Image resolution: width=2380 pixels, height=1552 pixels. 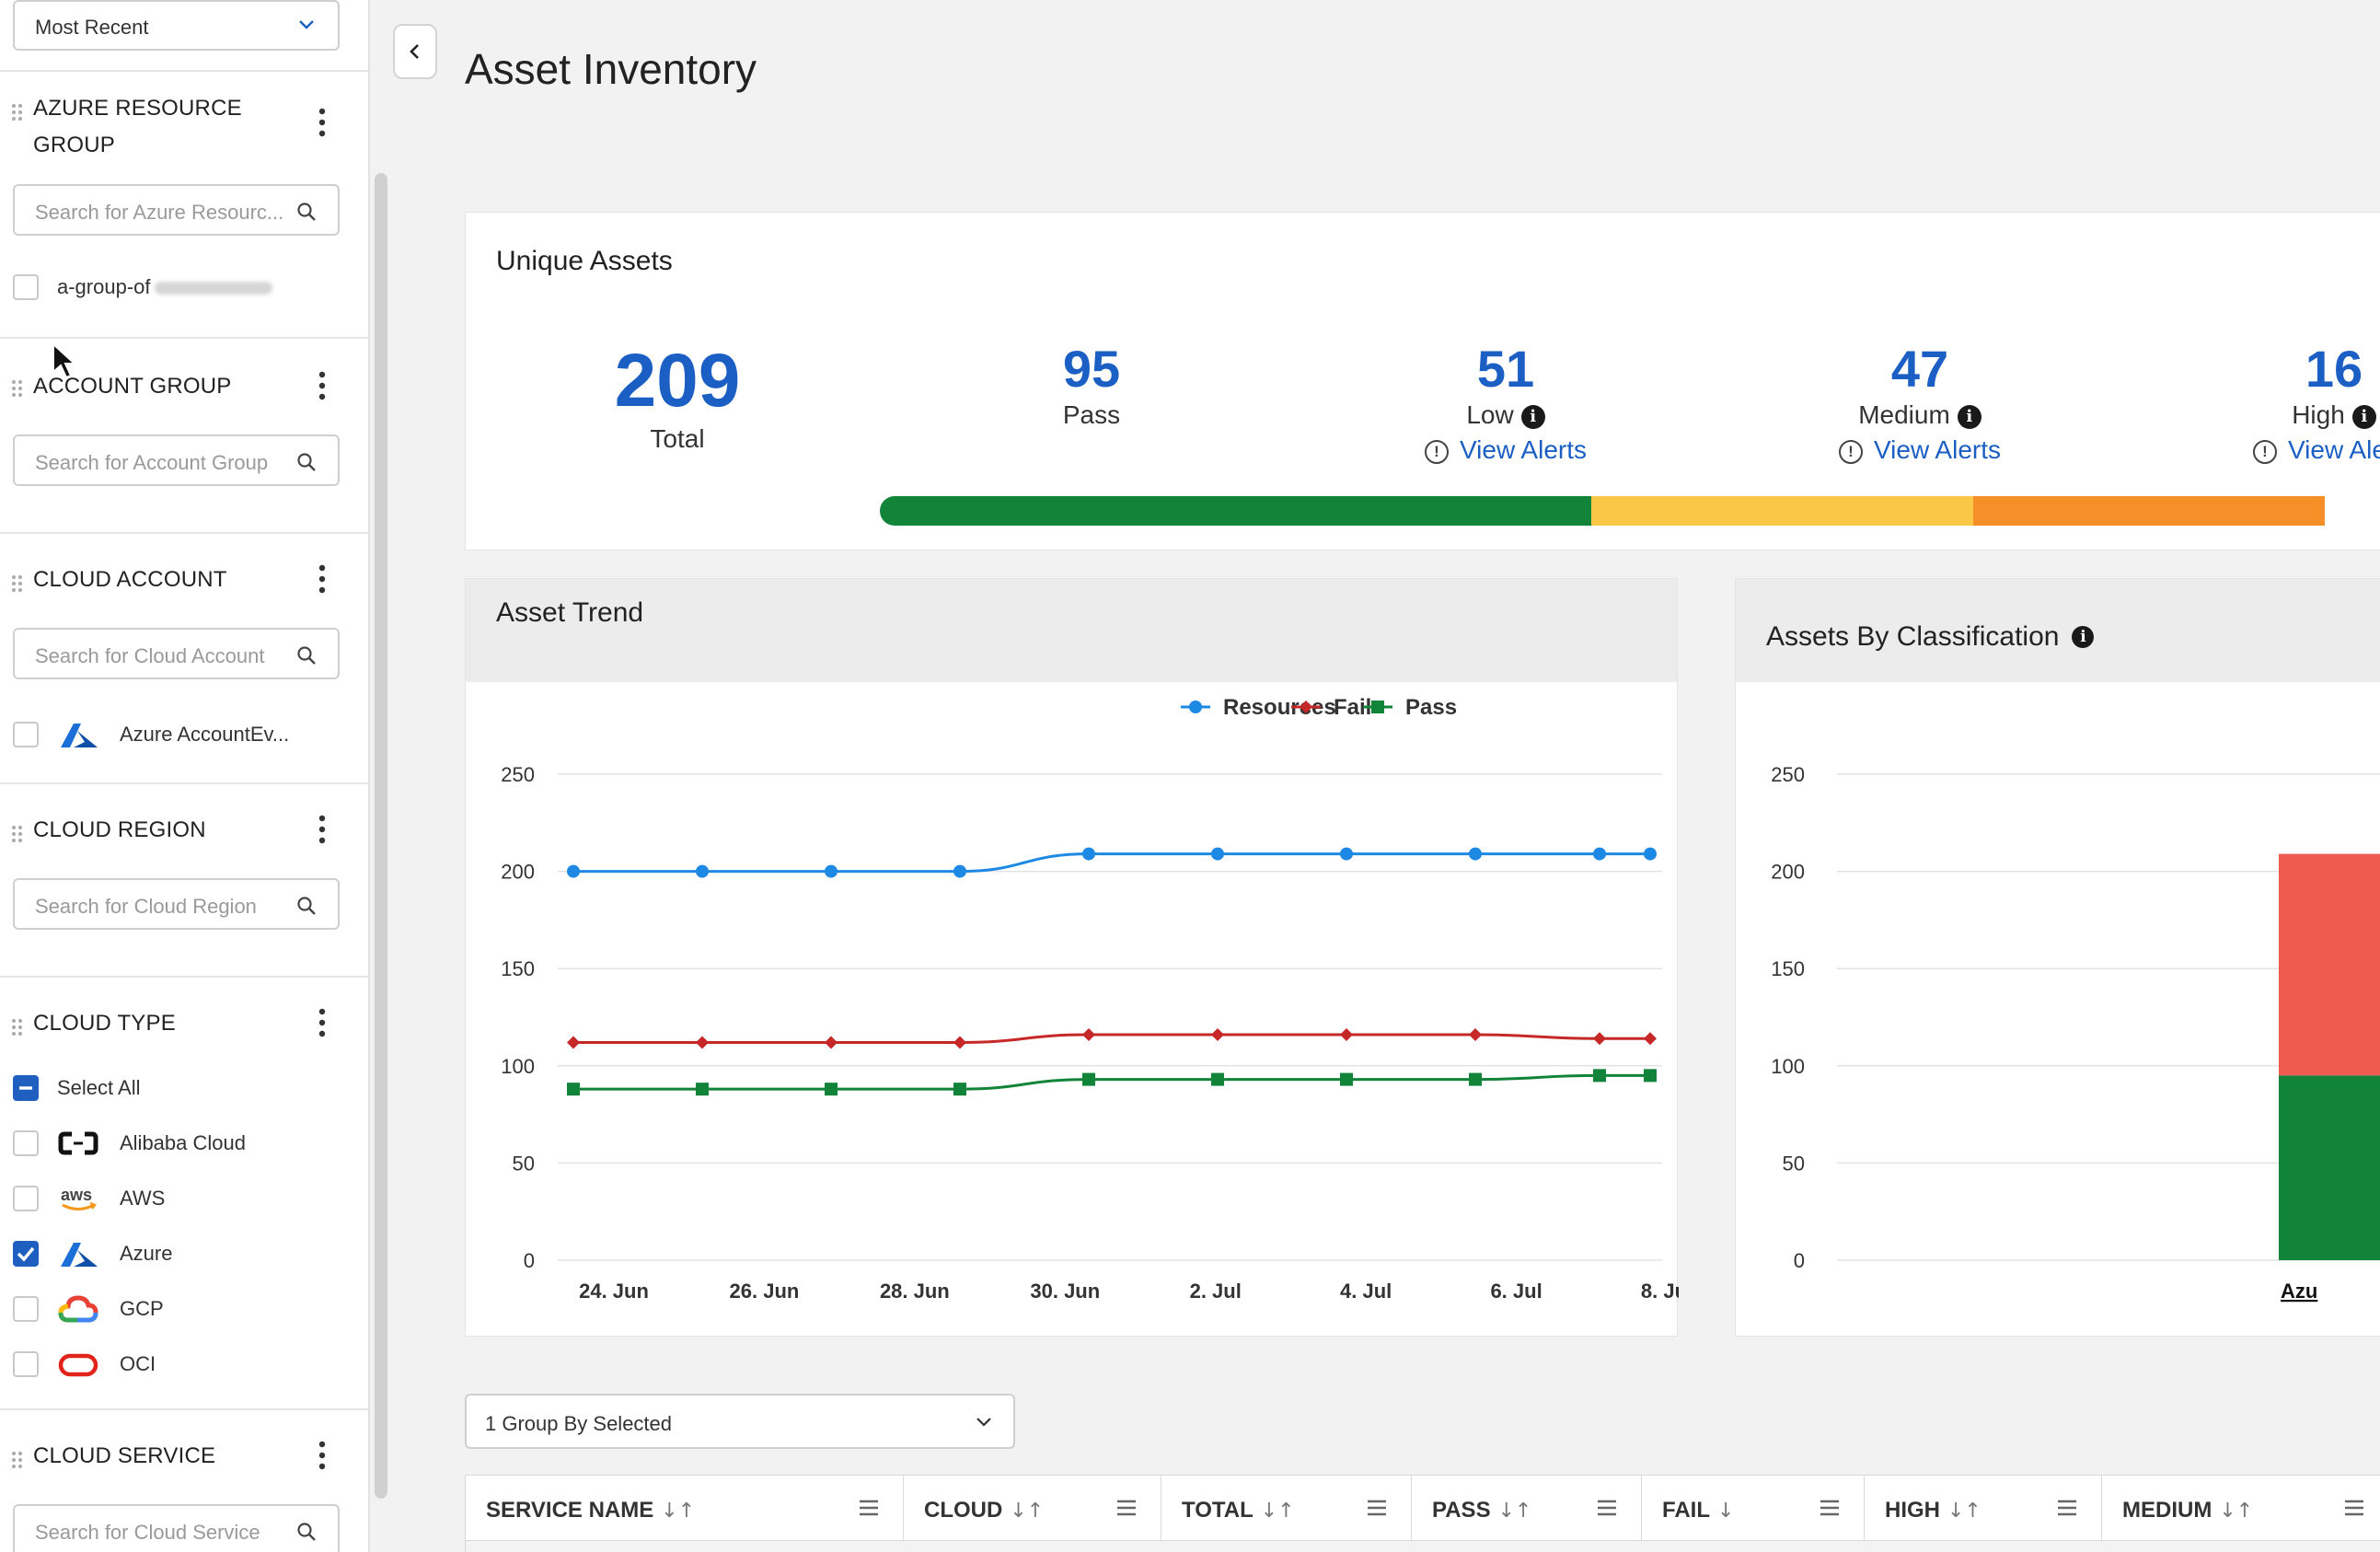 What do you see at coordinates (176, 460) in the screenshot?
I see `account-group-search: Search for Account Group` at bounding box center [176, 460].